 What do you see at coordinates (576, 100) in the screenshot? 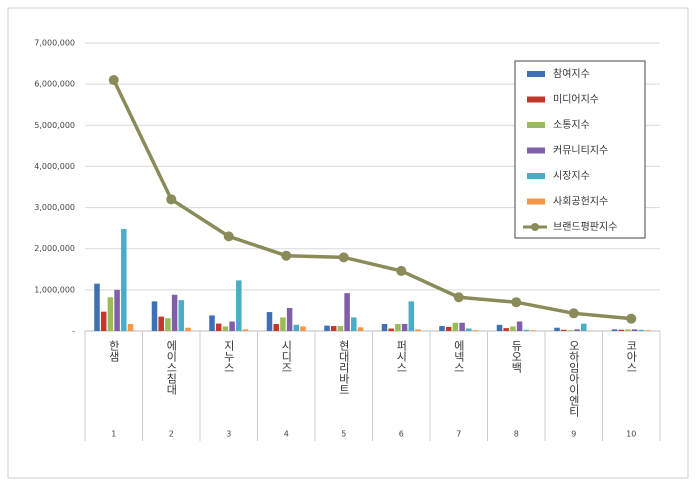
I see `legend-label: 미디어지수` at bounding box center [576, 100].